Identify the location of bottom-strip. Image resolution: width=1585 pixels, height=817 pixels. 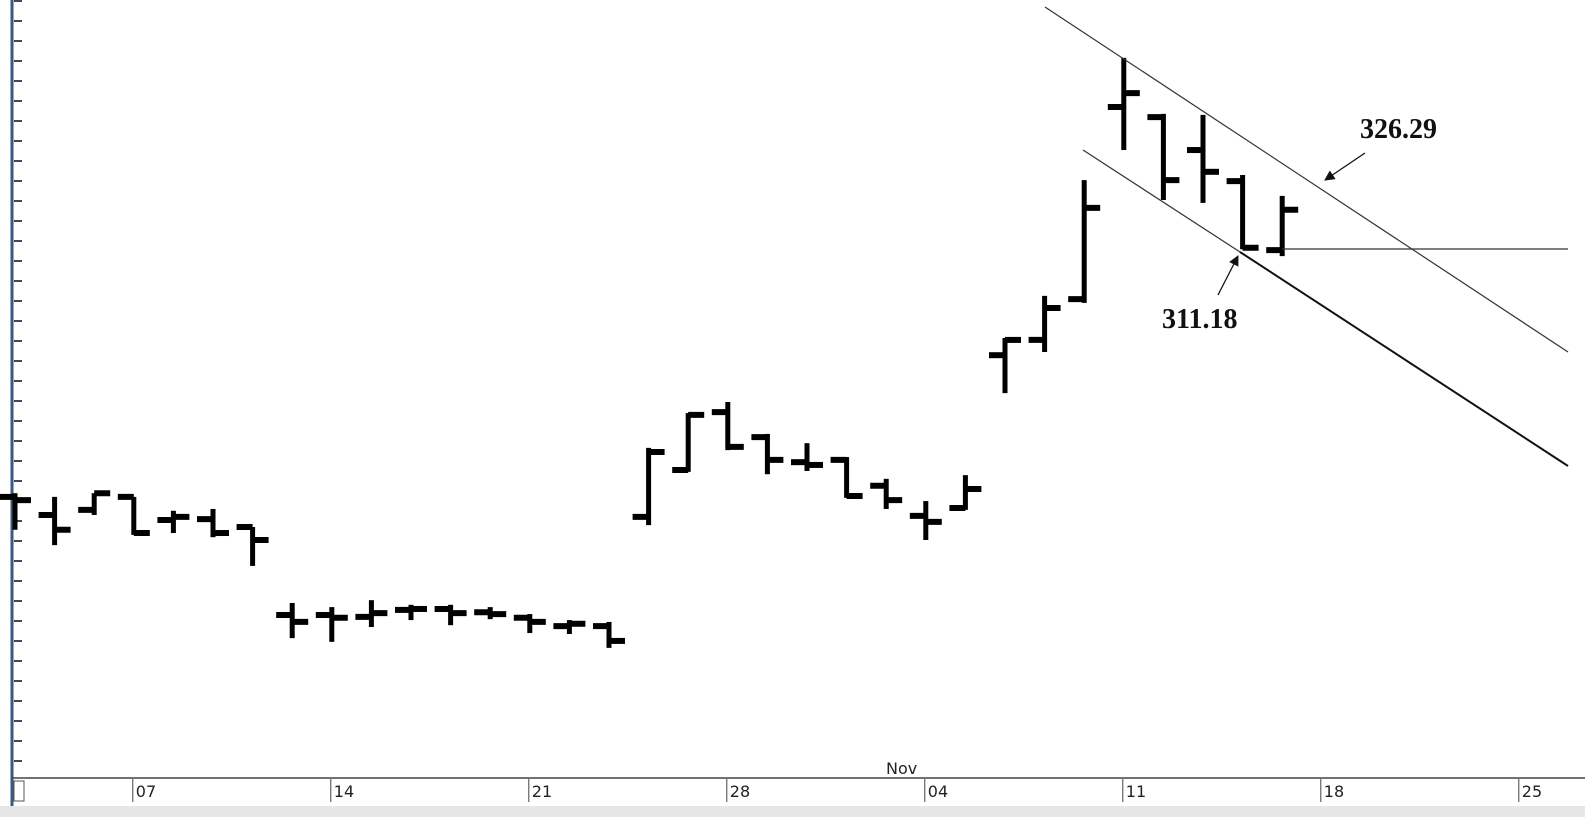
(792, 811).